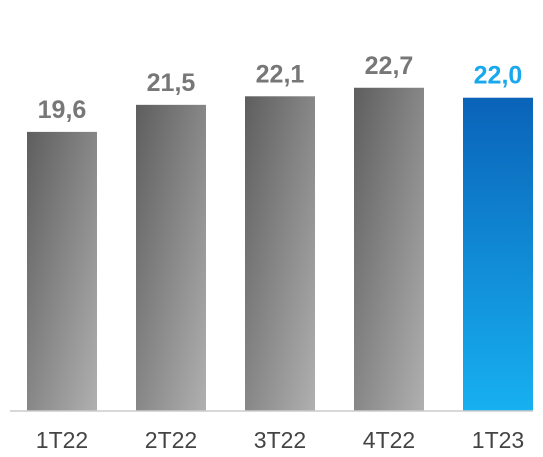 The width and height of the screenshot is (543, 457). I want to click on value-label-3t22: 22,1, so click(280, 74).